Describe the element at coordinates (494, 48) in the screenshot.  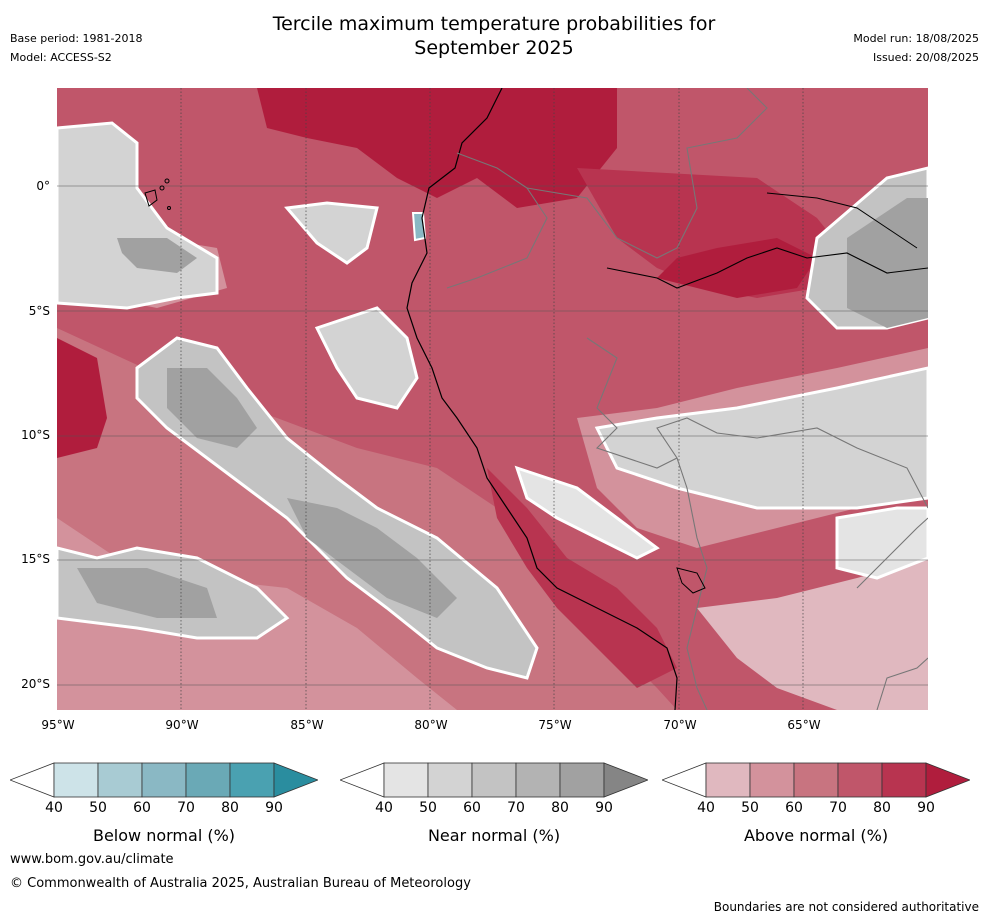
I see `title-line-2: September 2025` at that location.